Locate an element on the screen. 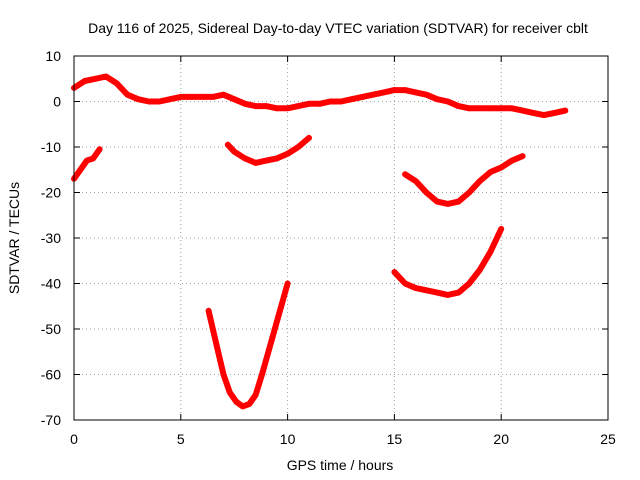 The width and height of the screenshot is (640, 480). series-arc-8h-deep is located at coordinates (248, 345).